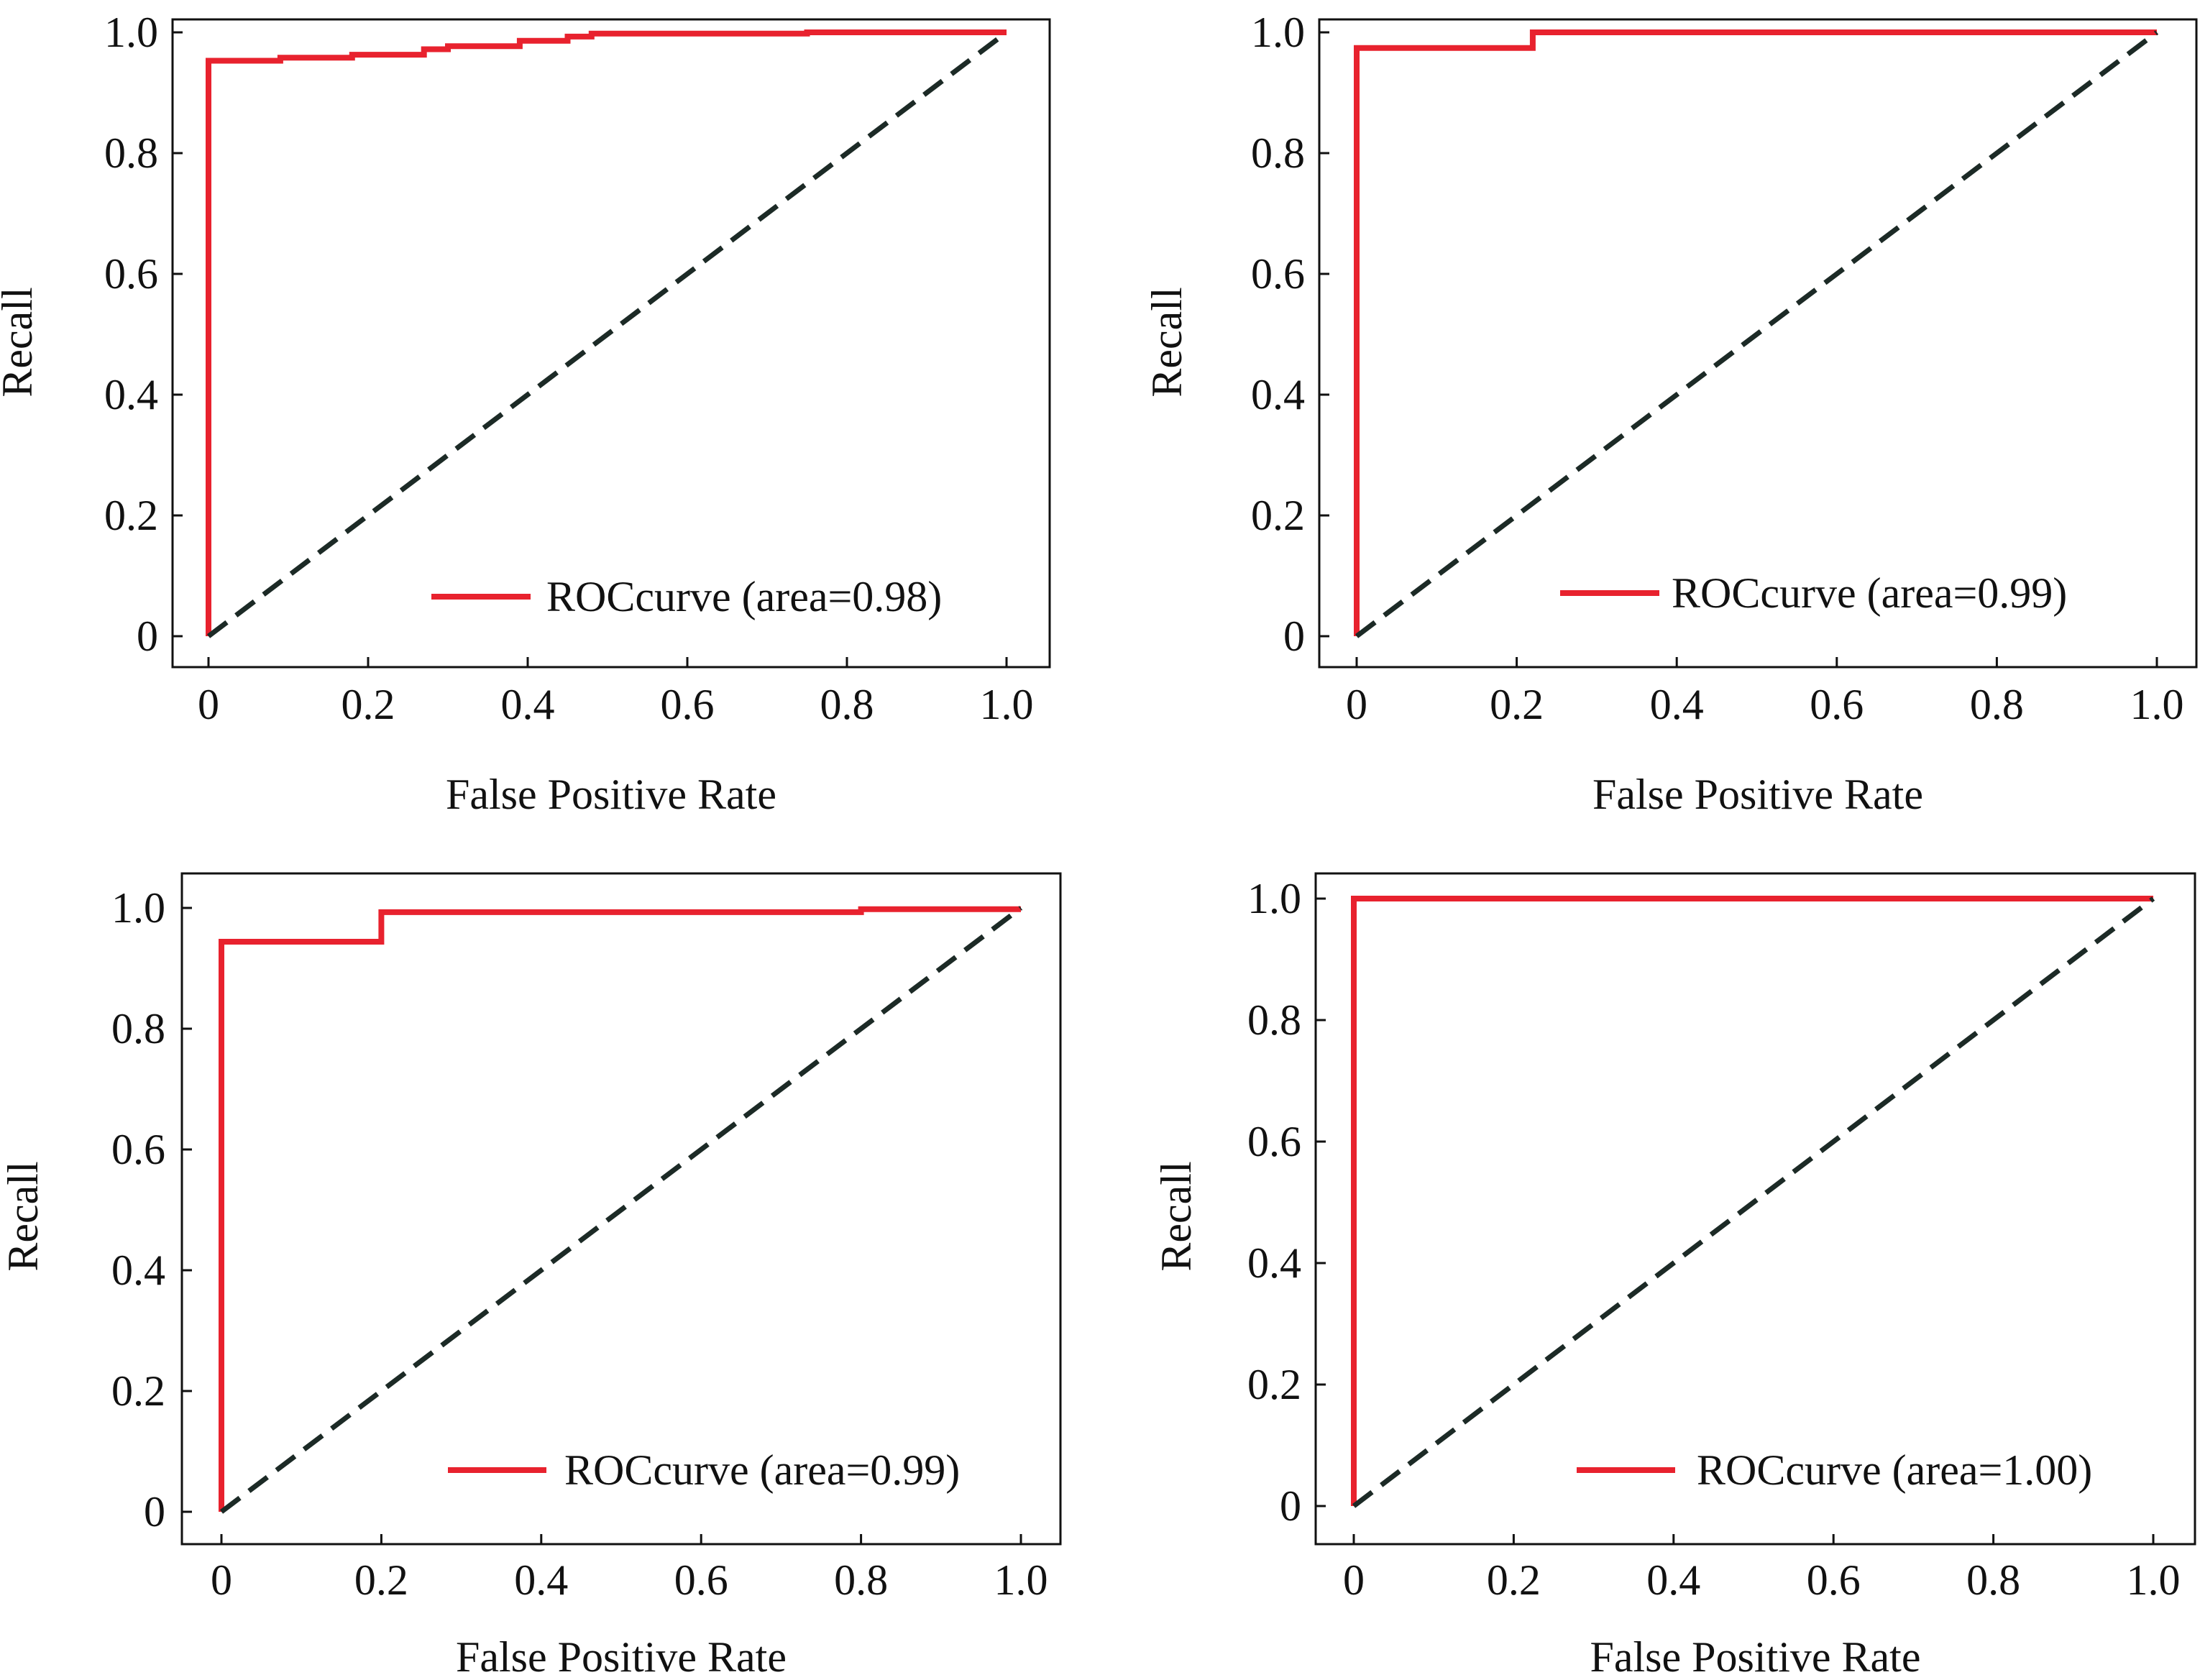 The width and height of the screenshot is (2200, 1680). I want to click on legend: ROCcurve (area=0.98), so click(686, 596).